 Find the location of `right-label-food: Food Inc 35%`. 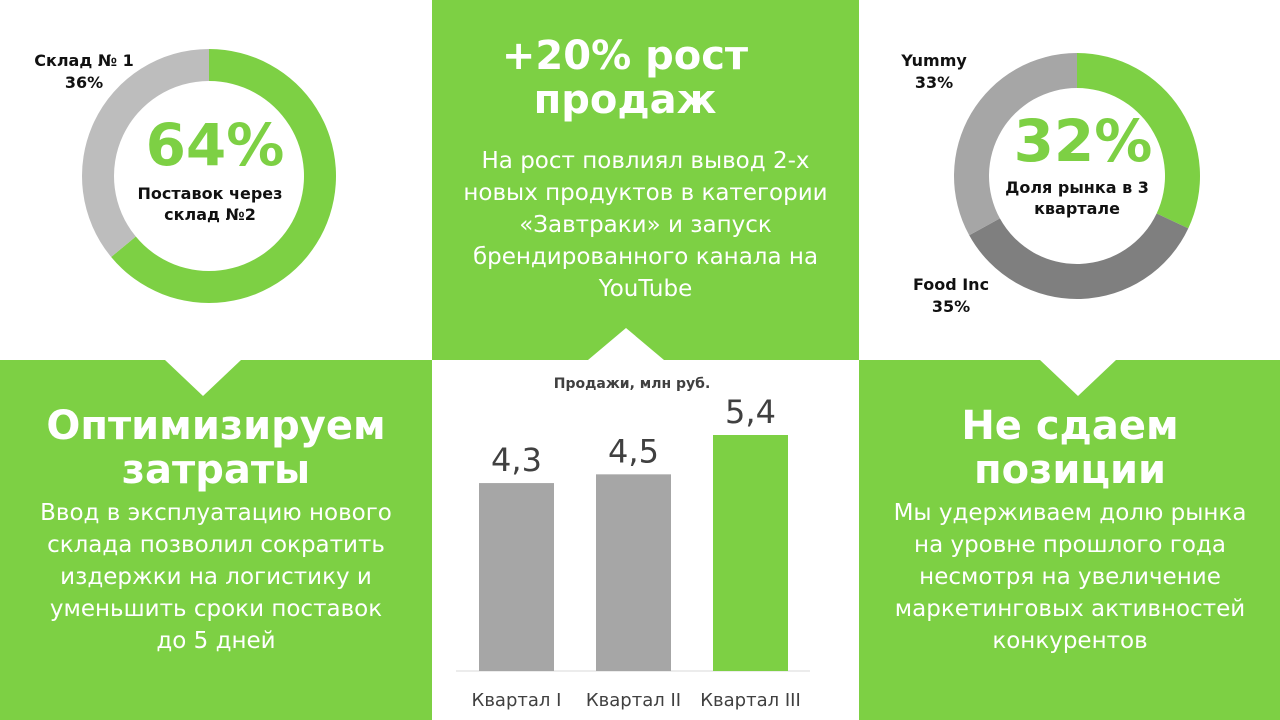

right-label-food: Food Inc 35% is located at coordinates (951, 296).